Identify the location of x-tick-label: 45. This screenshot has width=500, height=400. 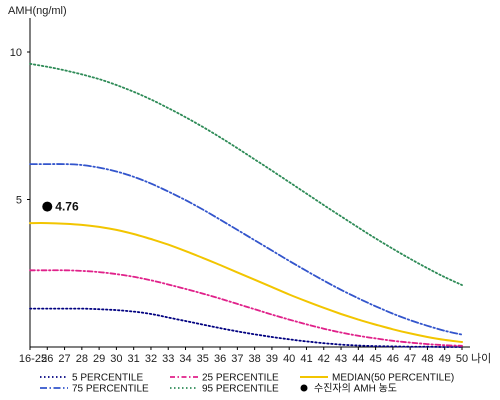
(375, 359).